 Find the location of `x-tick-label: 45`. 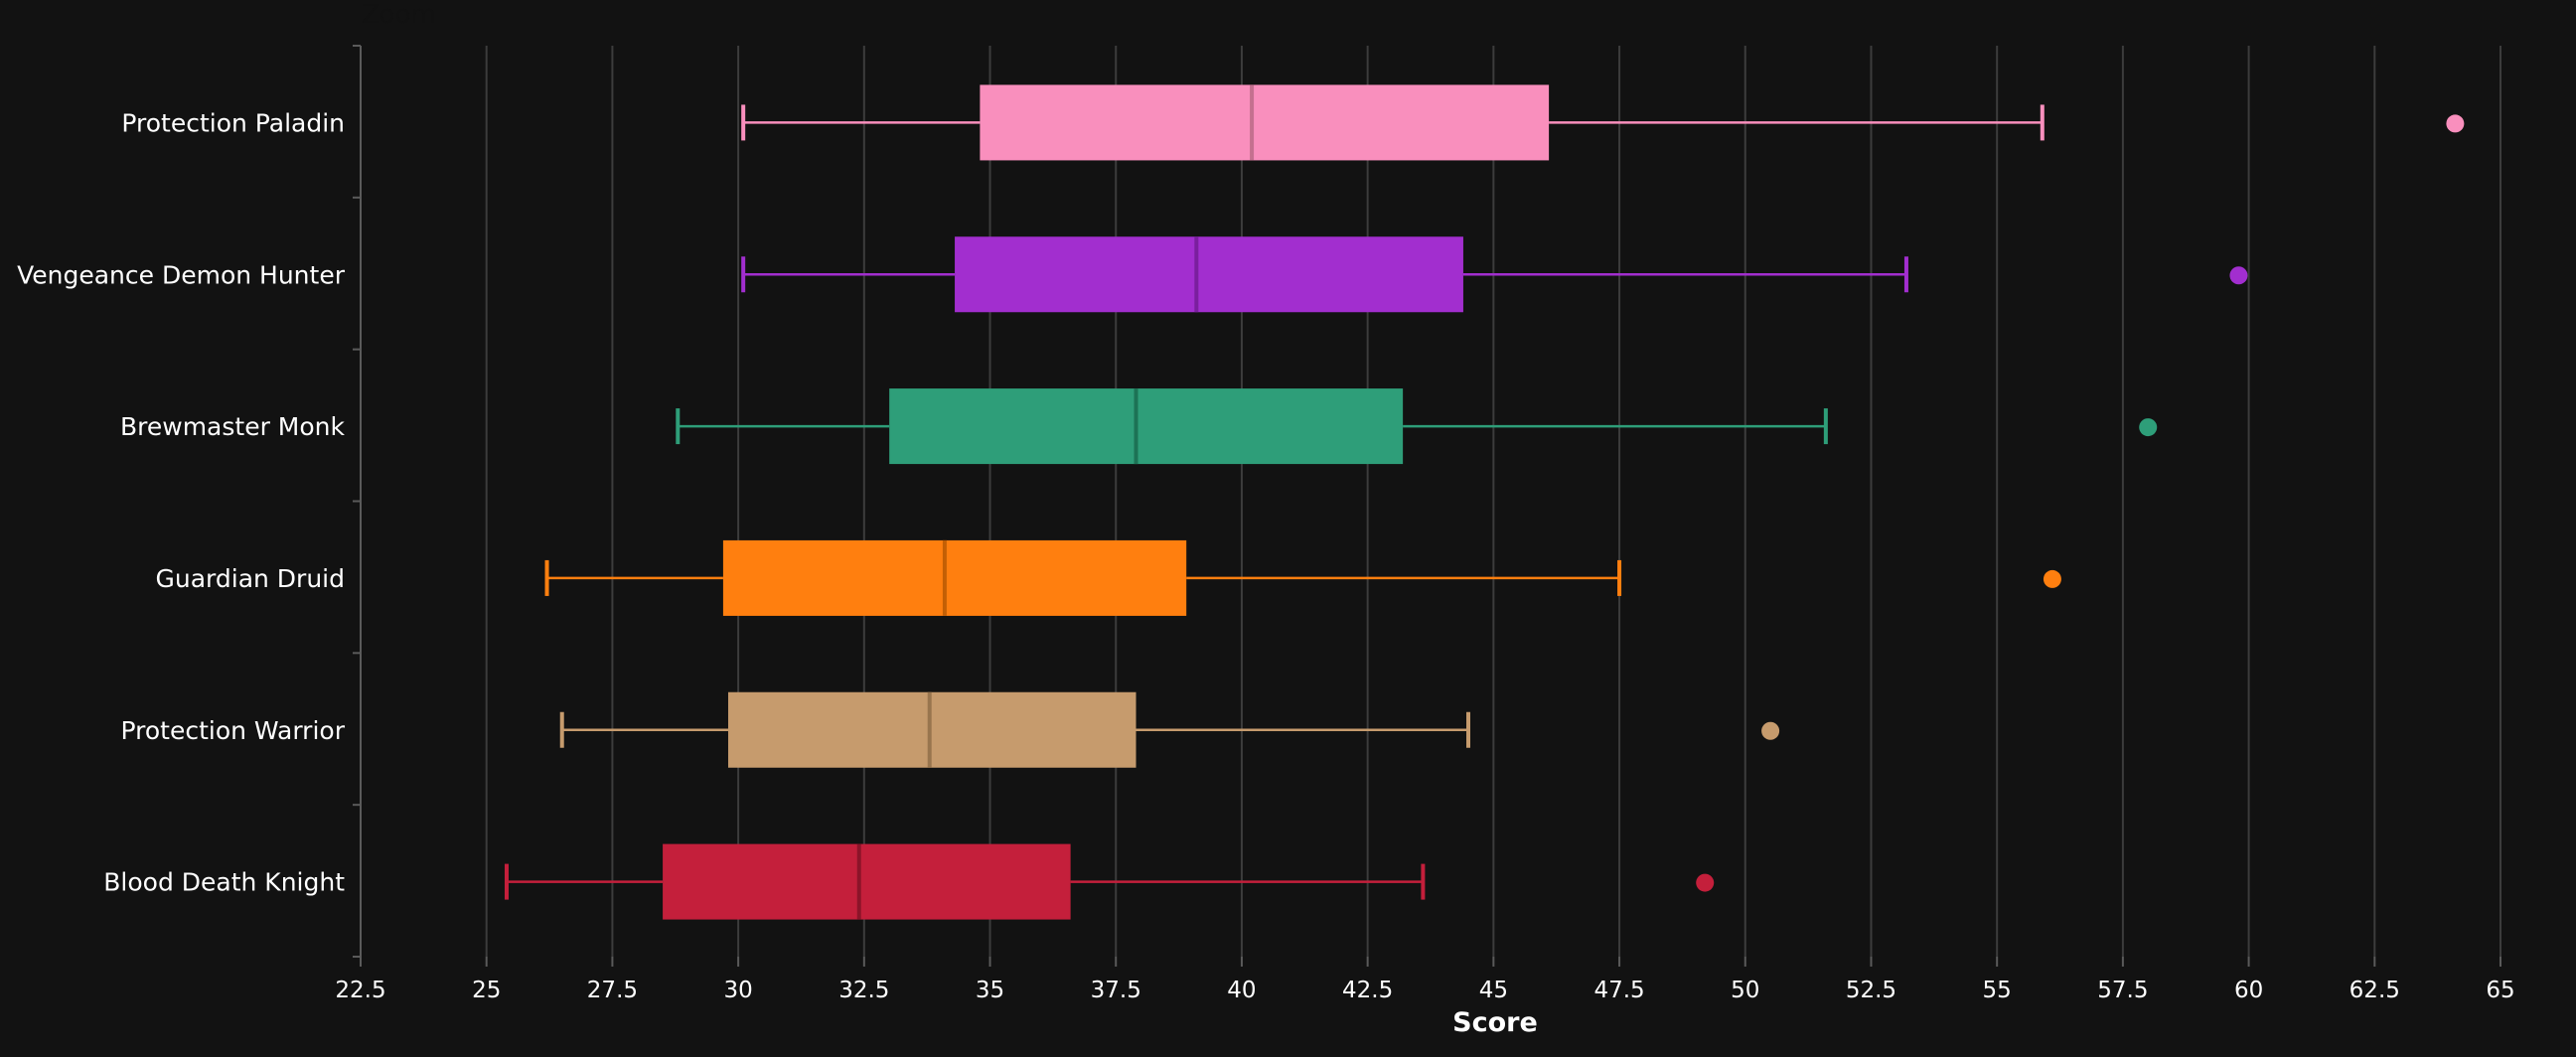

x-tick-label: 45 is located at coordinates (1493, 991).